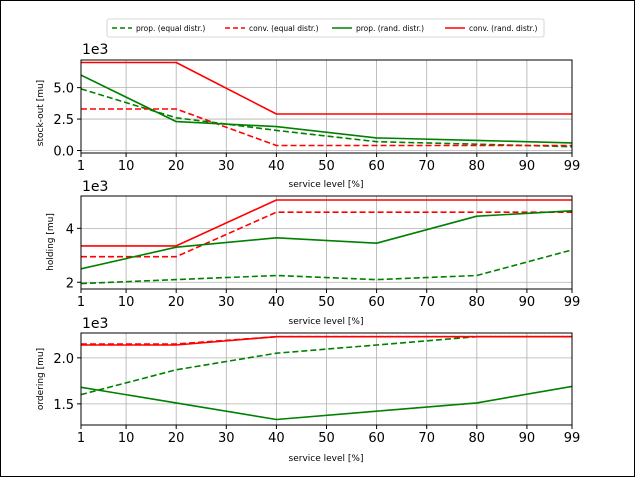  Describe the element at coordinates (95, 324) in the screenshot. I see `ordering-exponent-label: 1e3` at that location.